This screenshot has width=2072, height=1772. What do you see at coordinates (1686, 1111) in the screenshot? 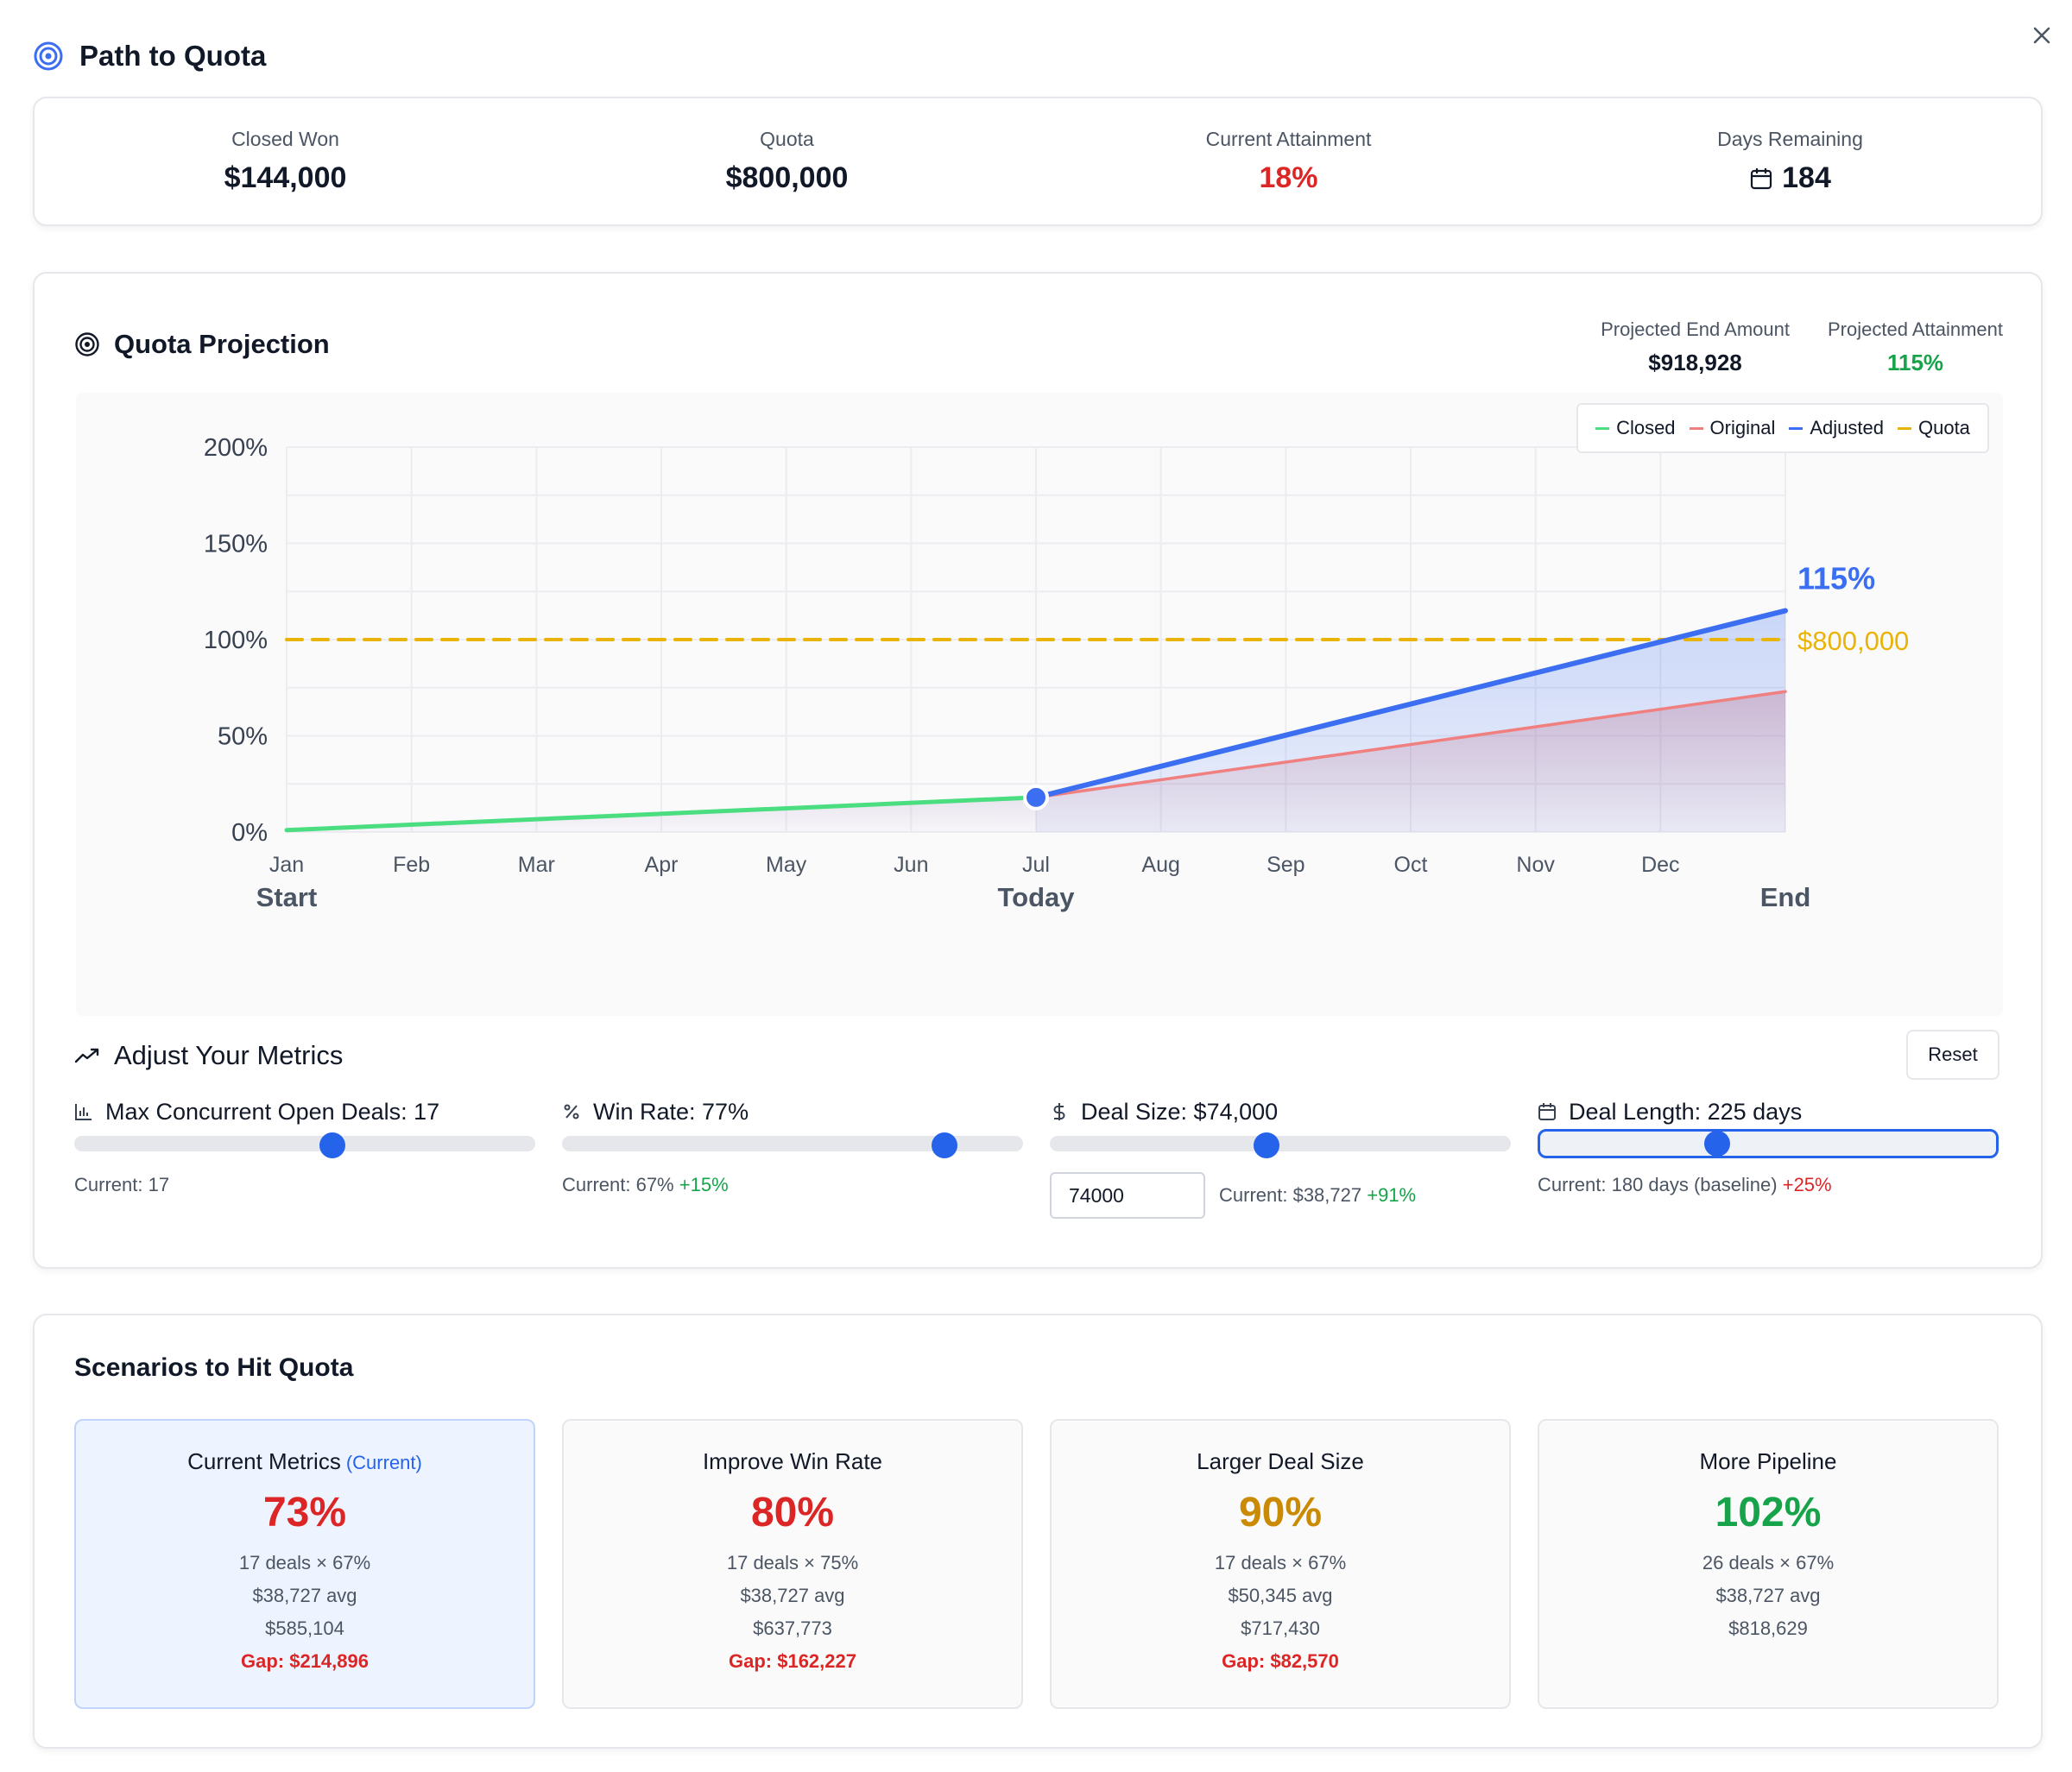
I see `metric-label: Deal Length: 225 days` at bounding box center [1686, 1111].